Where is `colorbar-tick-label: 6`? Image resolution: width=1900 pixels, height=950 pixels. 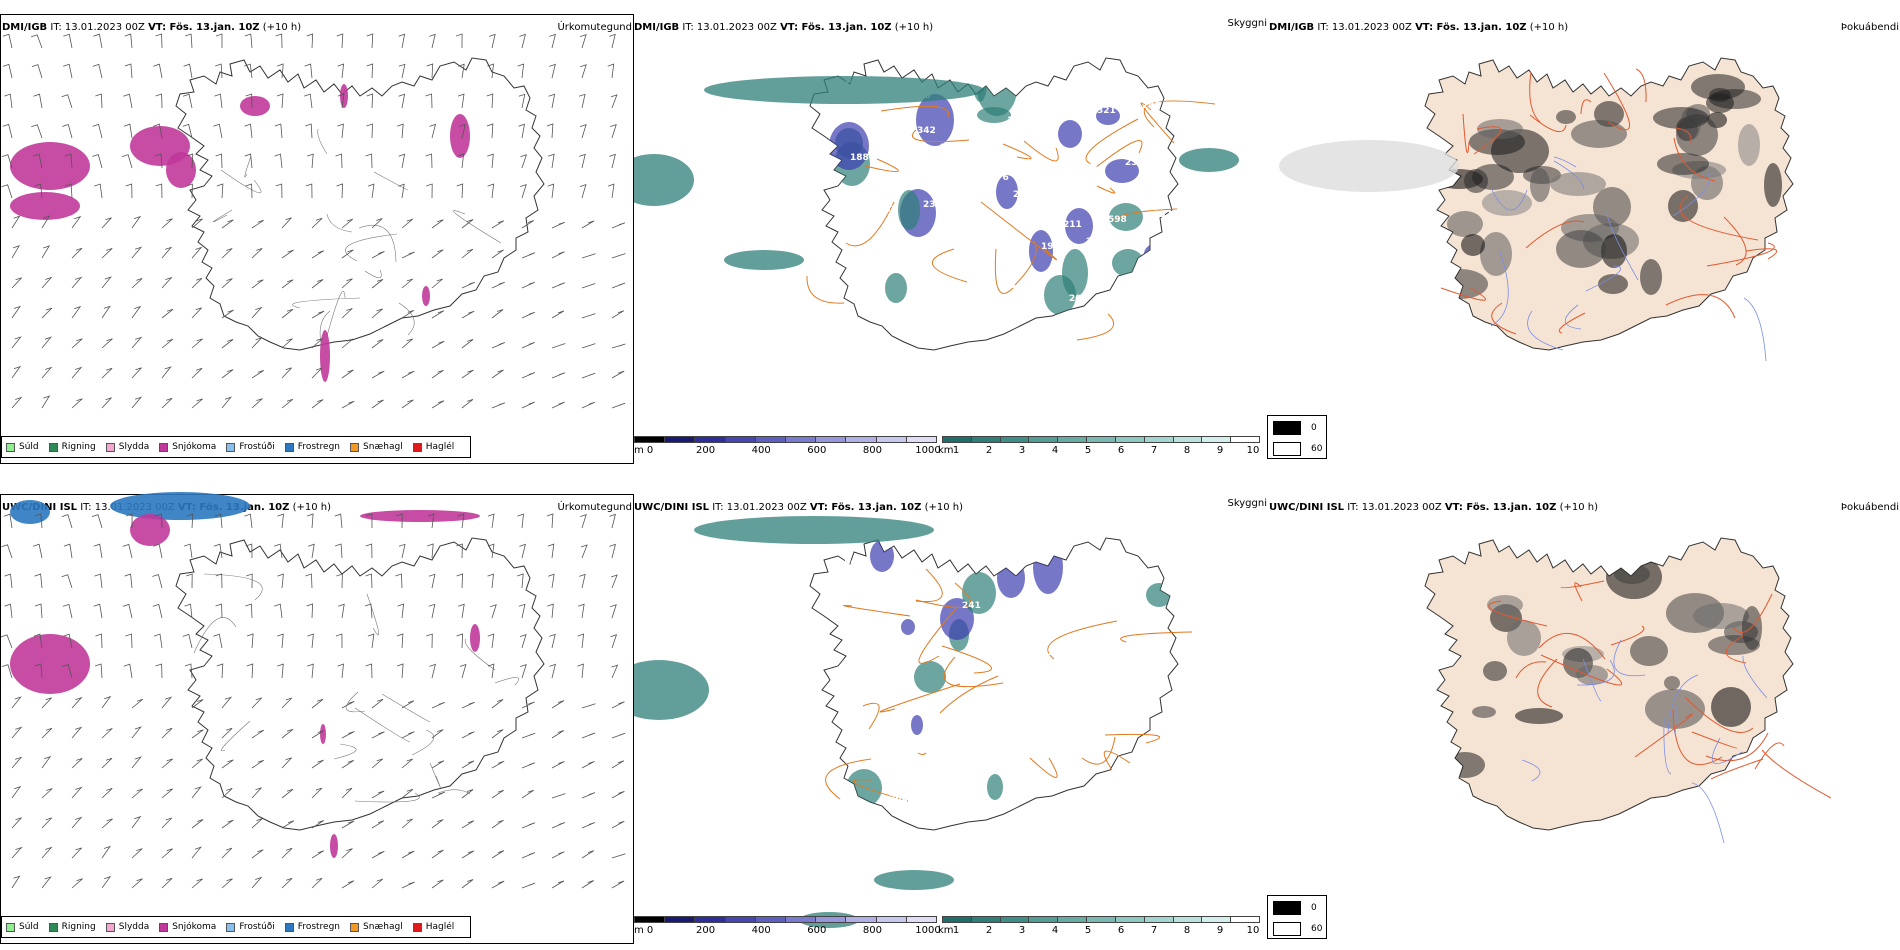 colorbar-tick-label: 6 is located at coordinates (1121, 450).